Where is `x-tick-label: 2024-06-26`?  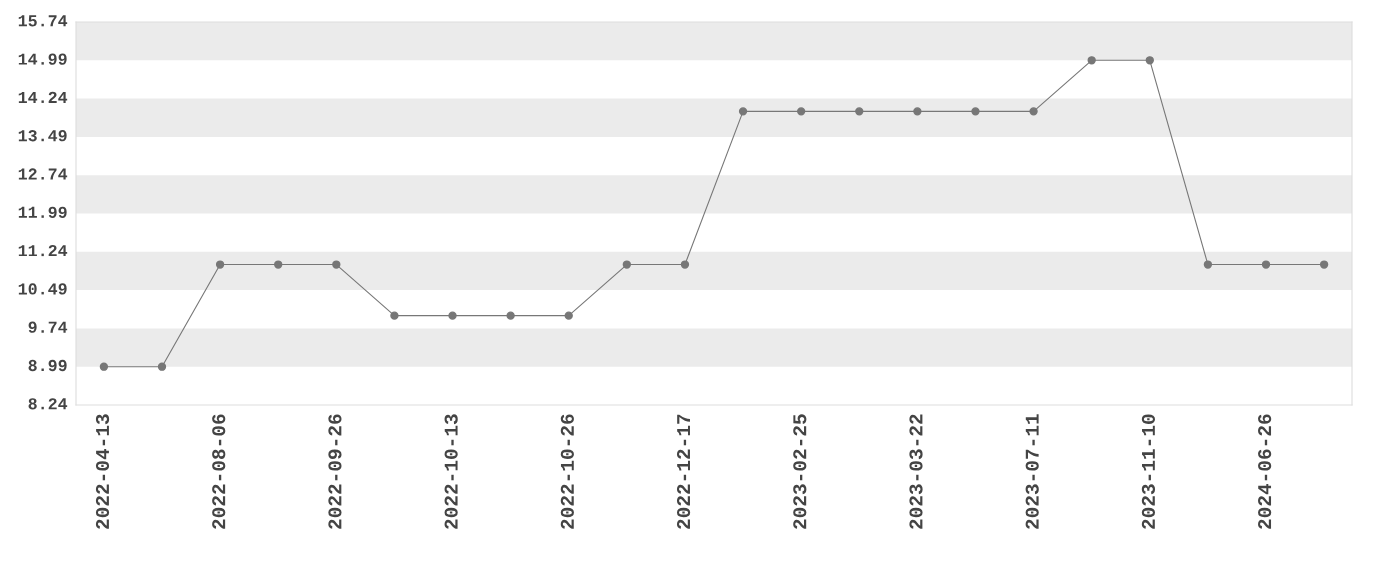
x-tick-label: 2024-06-26 is located at coordinates (1265, 471).